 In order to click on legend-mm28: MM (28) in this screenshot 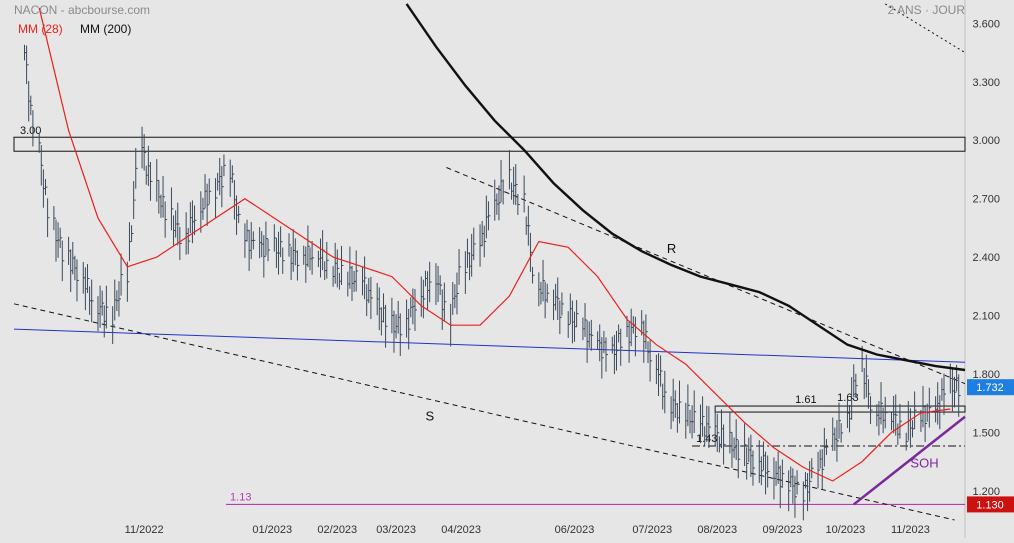, I will do `click(40, 29)`.